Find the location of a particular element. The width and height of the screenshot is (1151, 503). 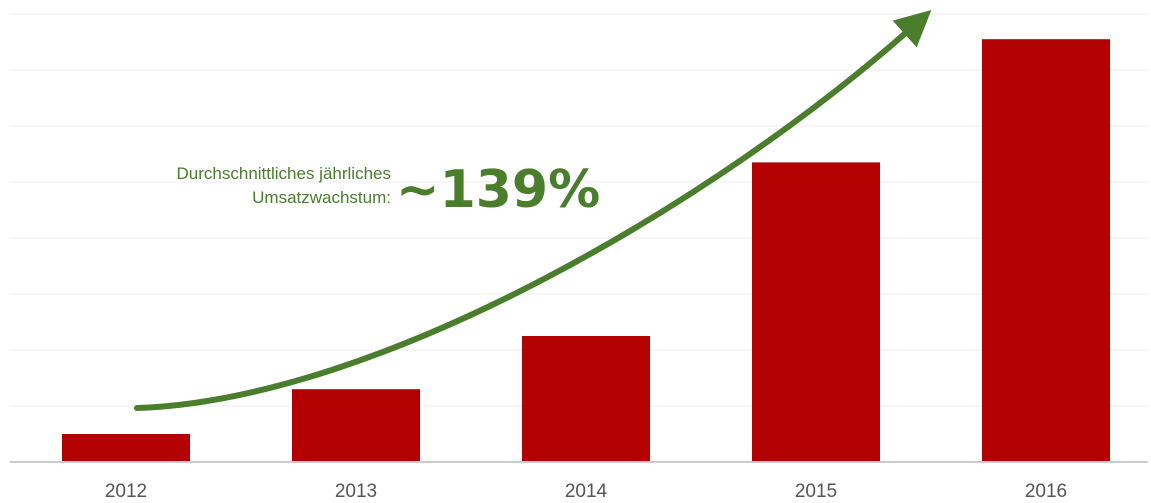

annotation-line2: Umsatzwachstum: is located at coordinates (321, 197).